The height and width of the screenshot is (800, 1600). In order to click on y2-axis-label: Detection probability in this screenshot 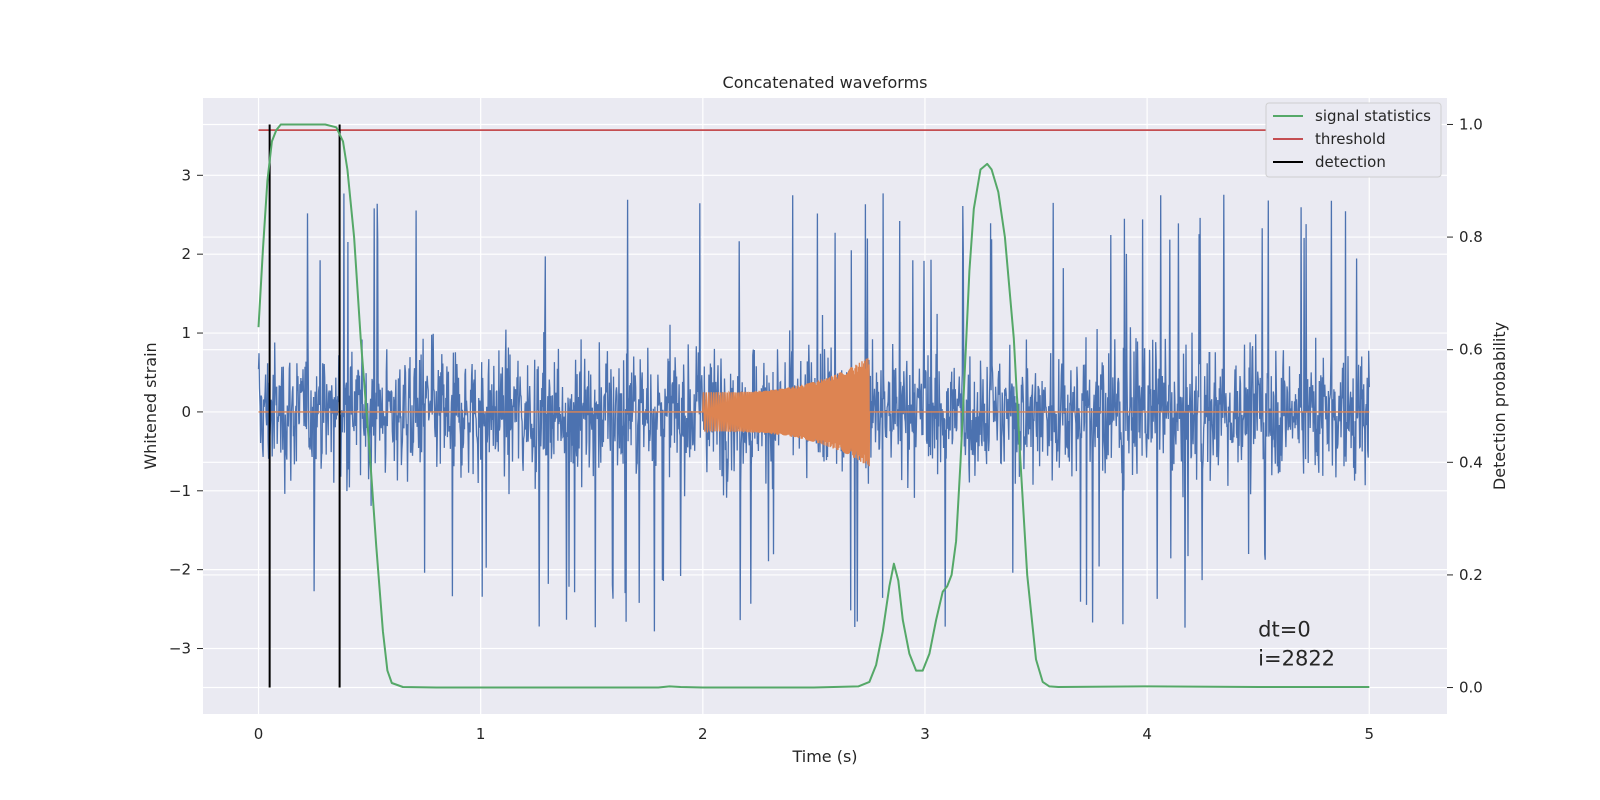, I will do `click(1499, 406)`.